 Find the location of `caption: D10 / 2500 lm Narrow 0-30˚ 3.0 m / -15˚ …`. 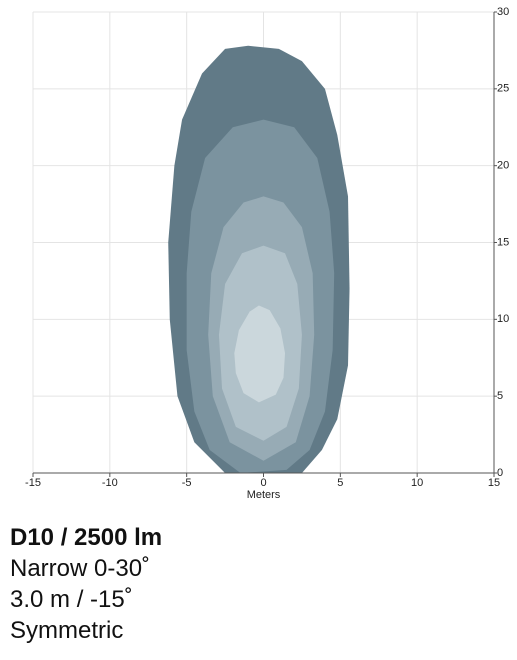

caption: D10 / 2500 lm Narrow 0-30˚ 3.0 m / -15˚ … is located at coordinates (86, 584).